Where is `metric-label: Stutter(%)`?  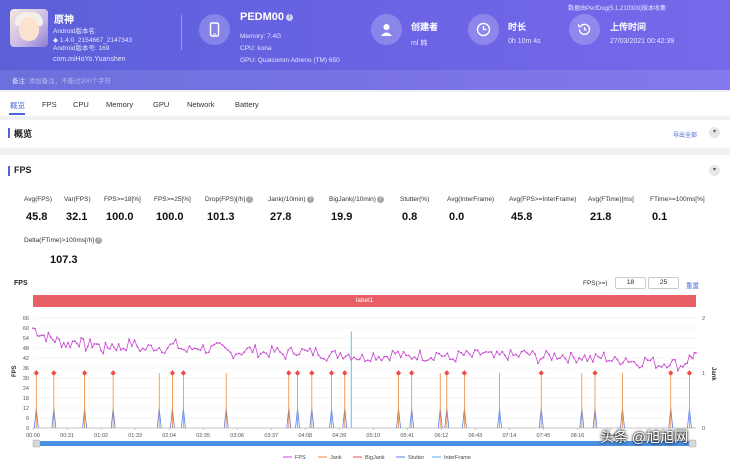
metric-label: Stutter(%) is located at coordinates (415, 199).